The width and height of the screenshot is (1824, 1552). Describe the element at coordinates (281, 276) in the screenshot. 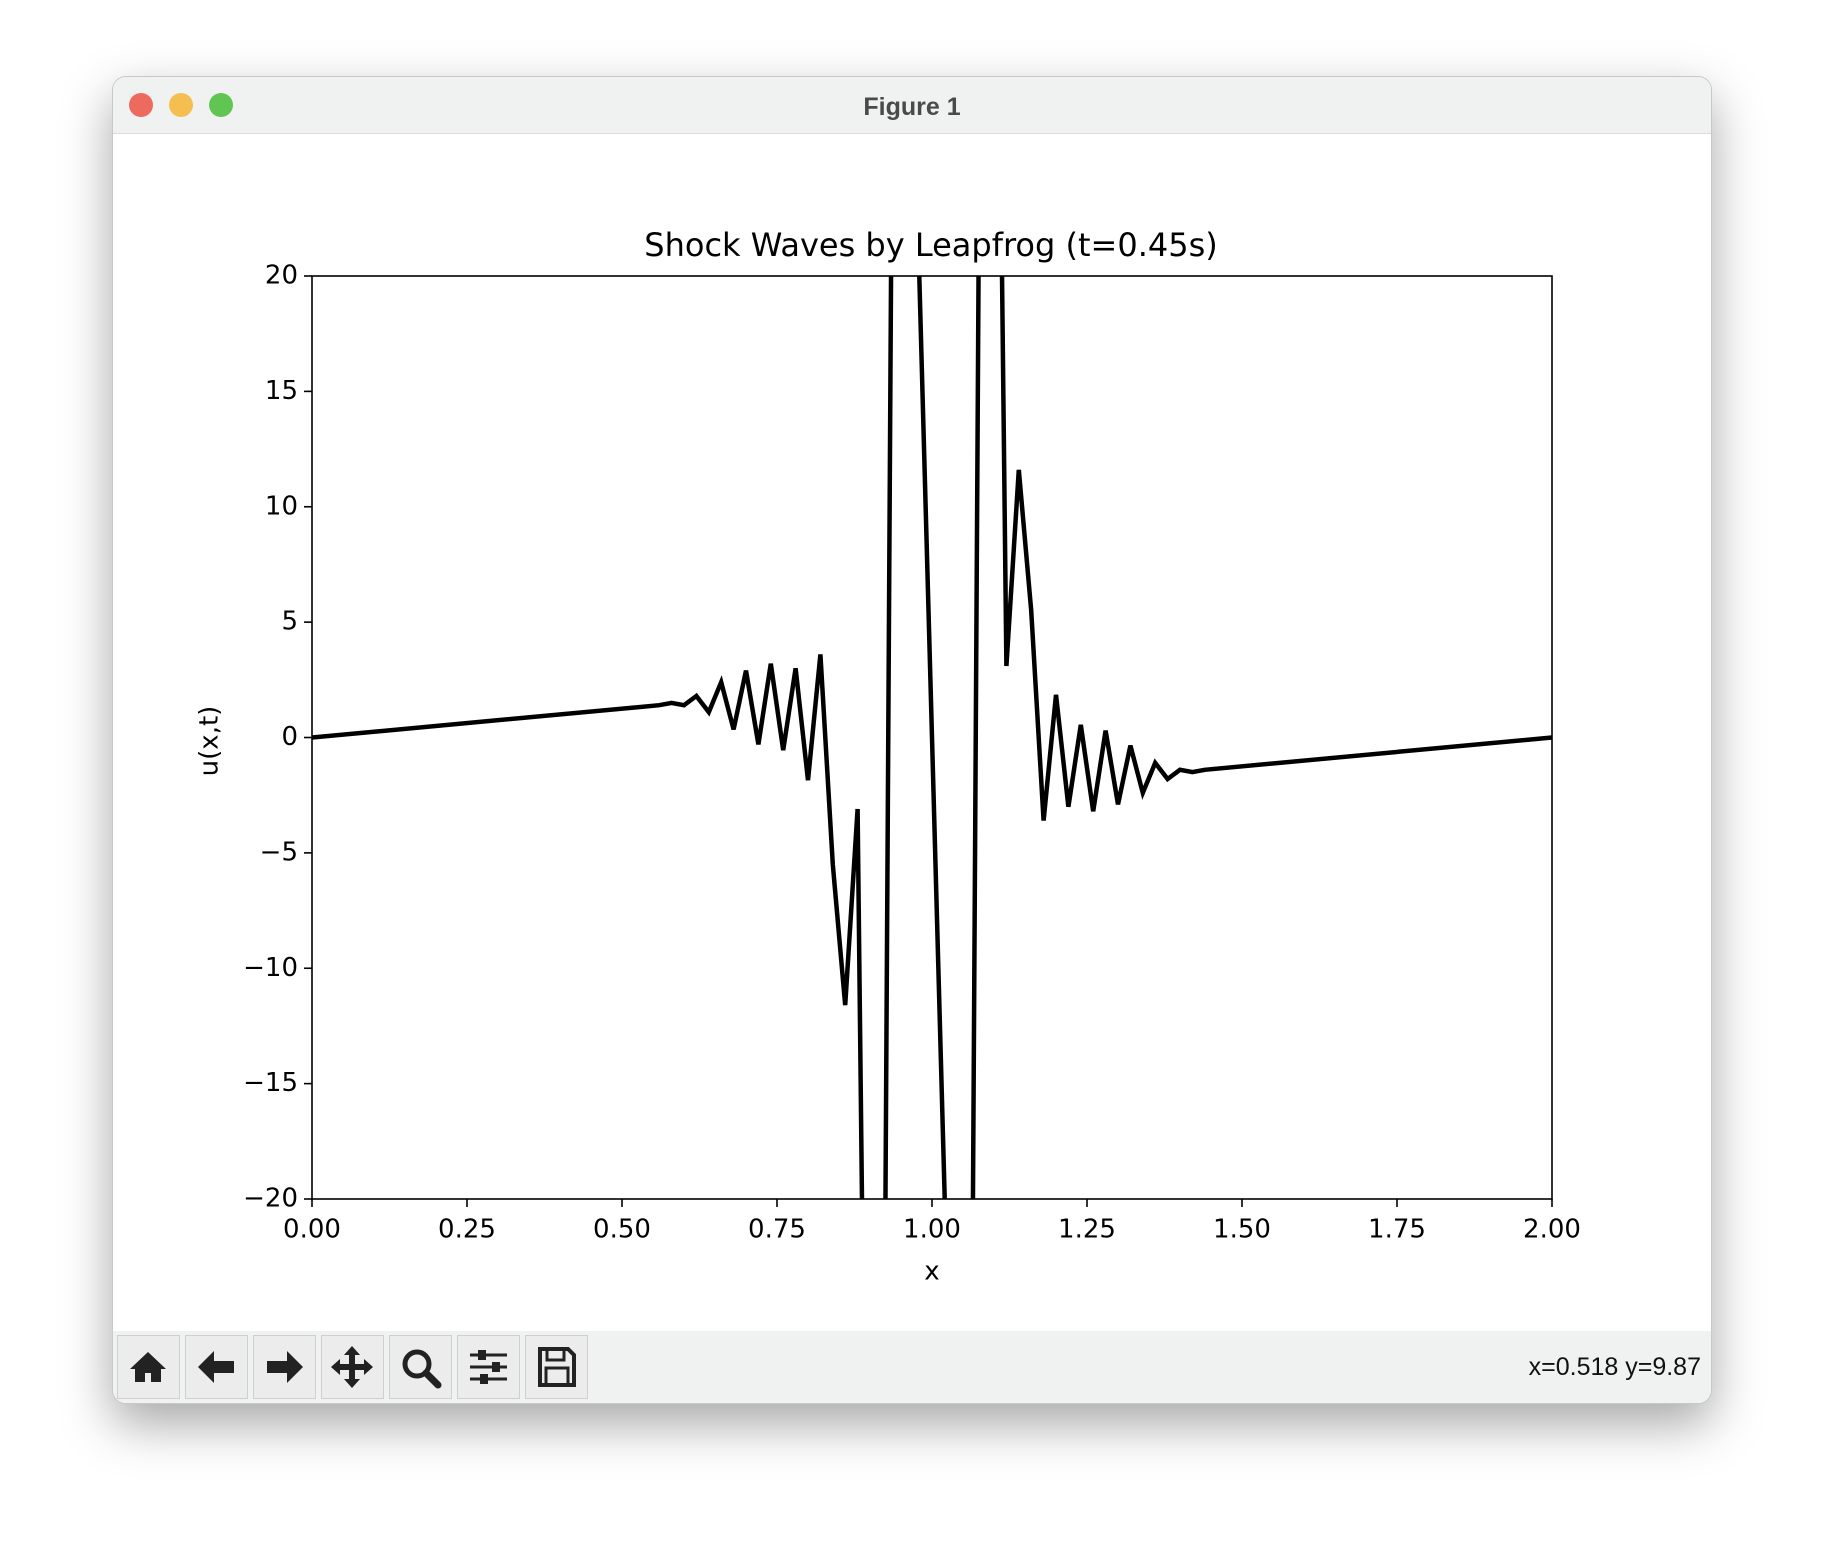

I see `y-tick-label: 20` at that location.